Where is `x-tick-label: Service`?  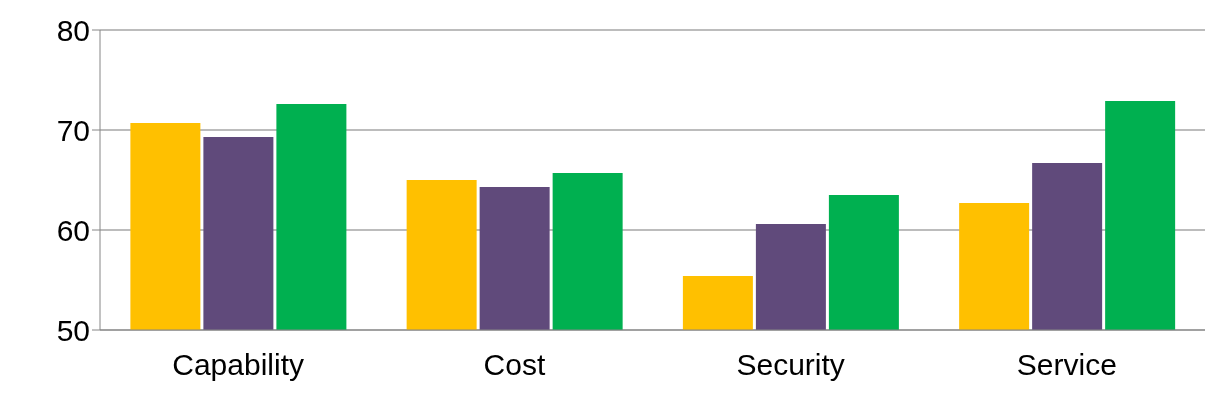 x-tick-label: Service is located at coordinates (1066, 365).